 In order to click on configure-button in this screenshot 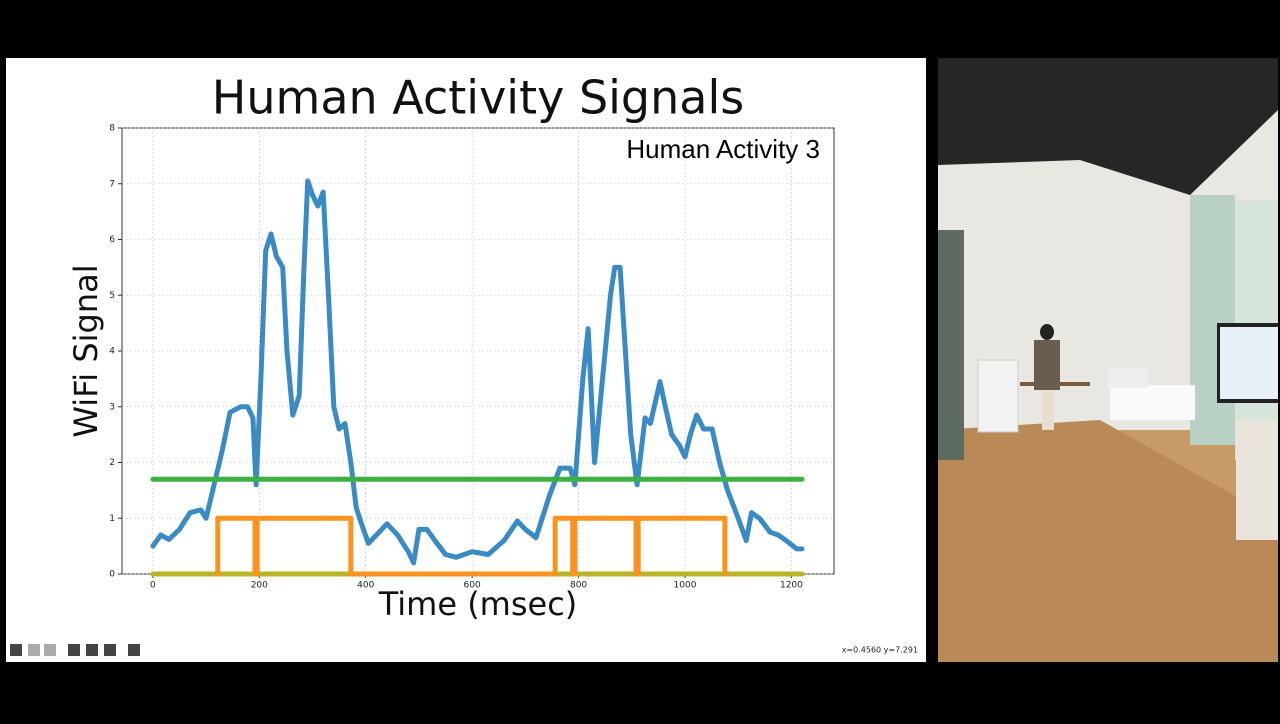, I will do `click(110, 650)`.